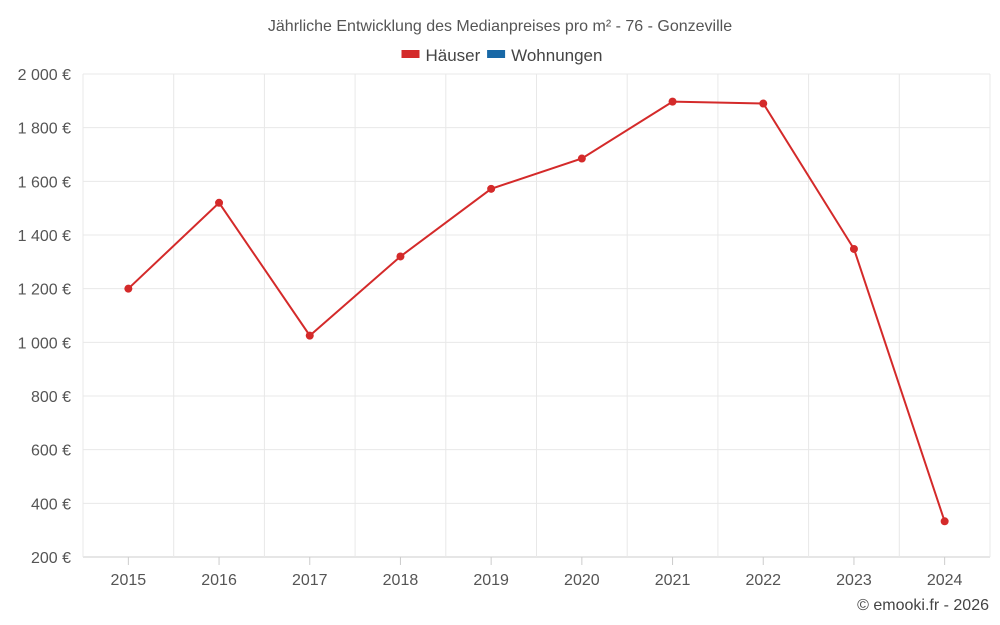 This screenshot has height=625, width=1000. What do you see at coordinates (401, 580) in the screenshot?
I see `x-tick-label: 2018` at bounding box center [401, 580].